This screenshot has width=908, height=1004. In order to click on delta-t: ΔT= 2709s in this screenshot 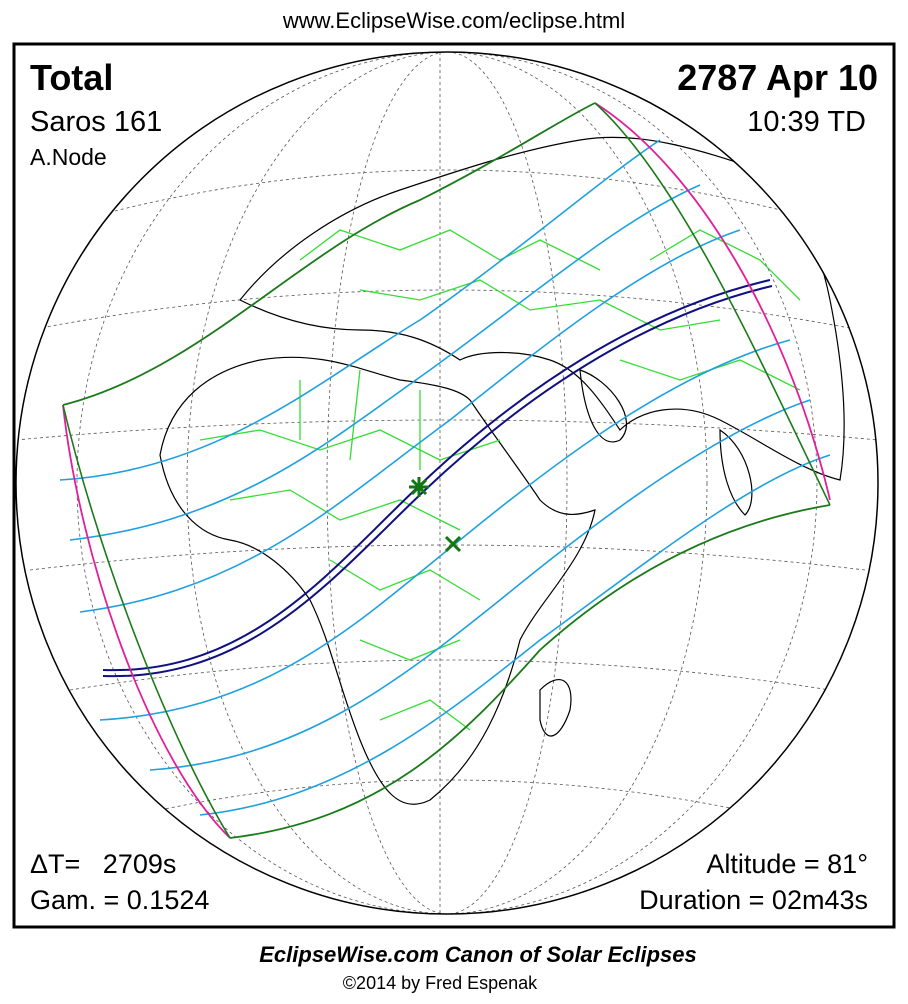, I will do `click(103, 864)`.